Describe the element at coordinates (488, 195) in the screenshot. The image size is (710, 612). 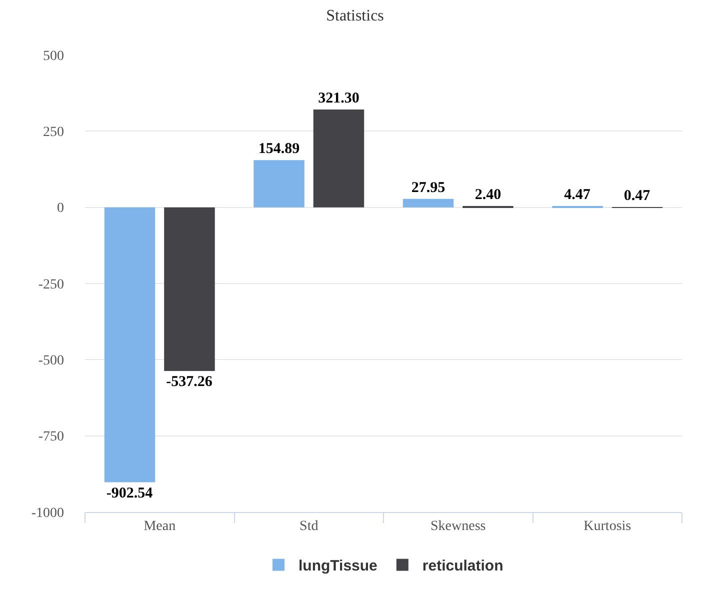
I see `data-label: 2.40` at that location.